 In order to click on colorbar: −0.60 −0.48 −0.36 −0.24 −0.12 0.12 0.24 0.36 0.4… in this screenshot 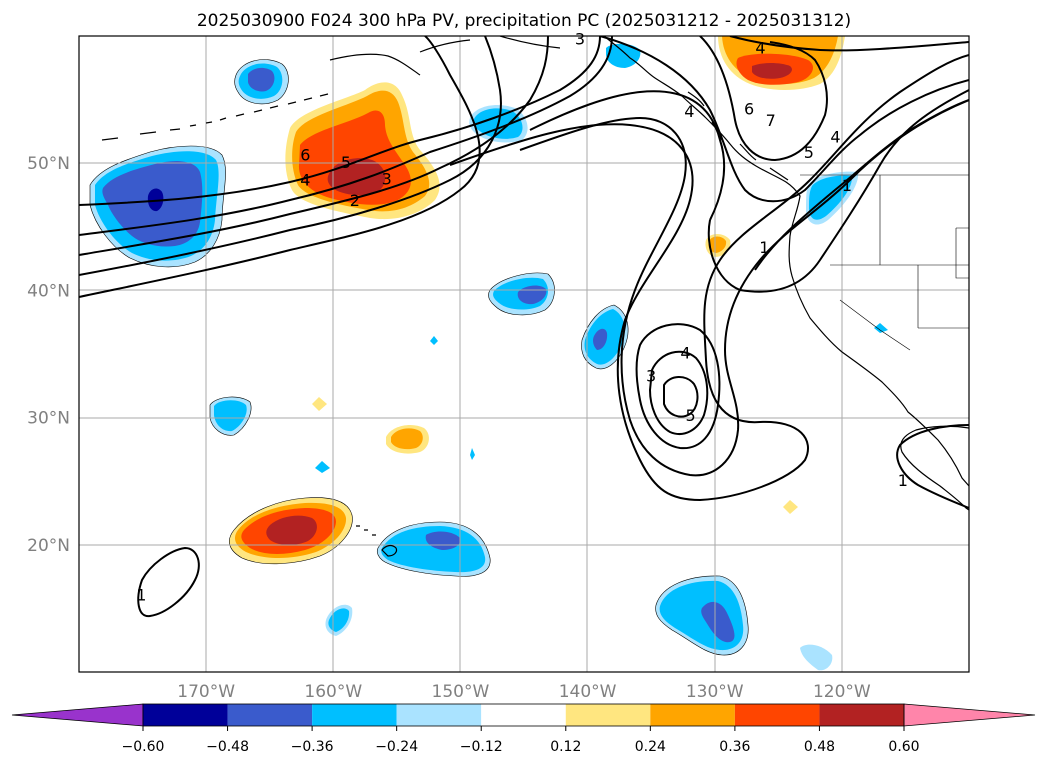, I will do `click(523, 729)`.